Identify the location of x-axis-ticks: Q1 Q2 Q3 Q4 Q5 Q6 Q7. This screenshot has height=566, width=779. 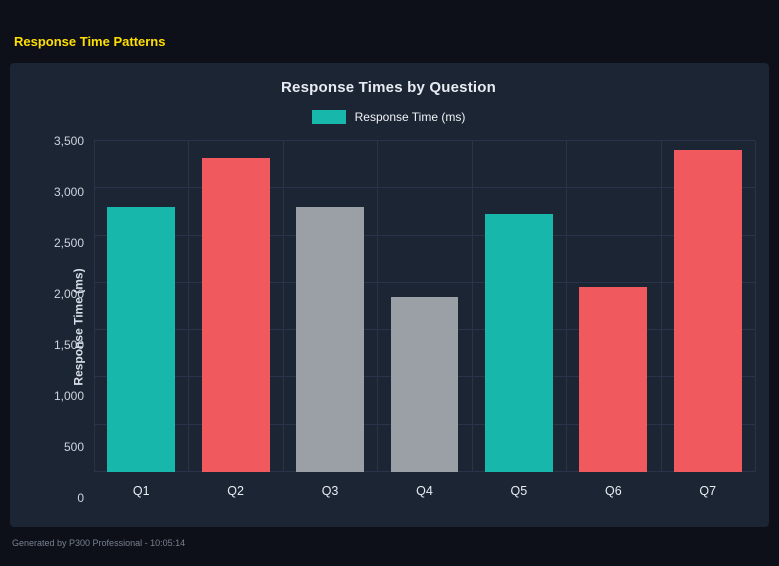
(424, 485).